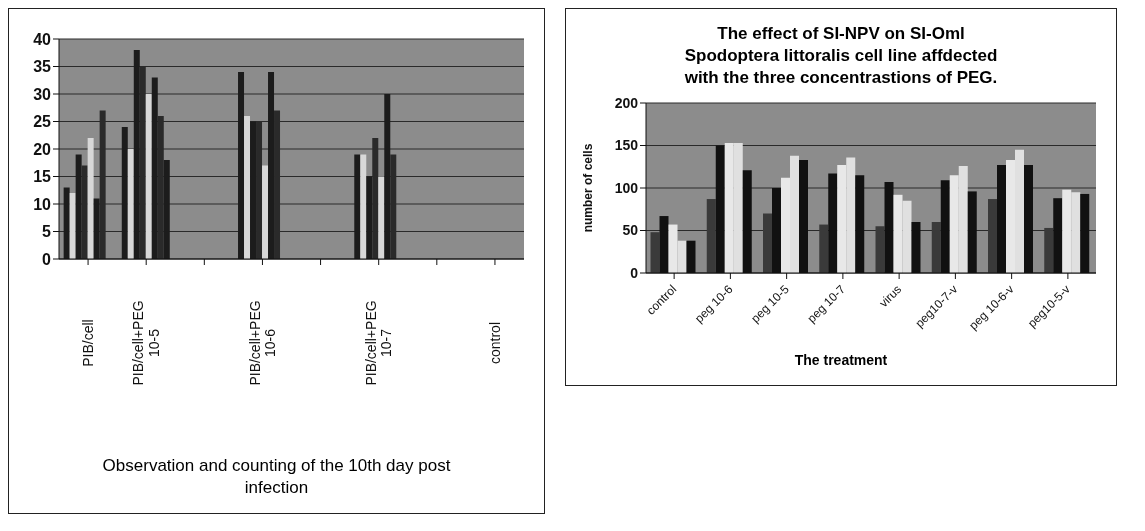  I want to click on chart-title: The effect of SI-NPV on SI-Oml Spodoptera littoralis cell line affdected with the three concentrastions of PEG., so click(841, 56).